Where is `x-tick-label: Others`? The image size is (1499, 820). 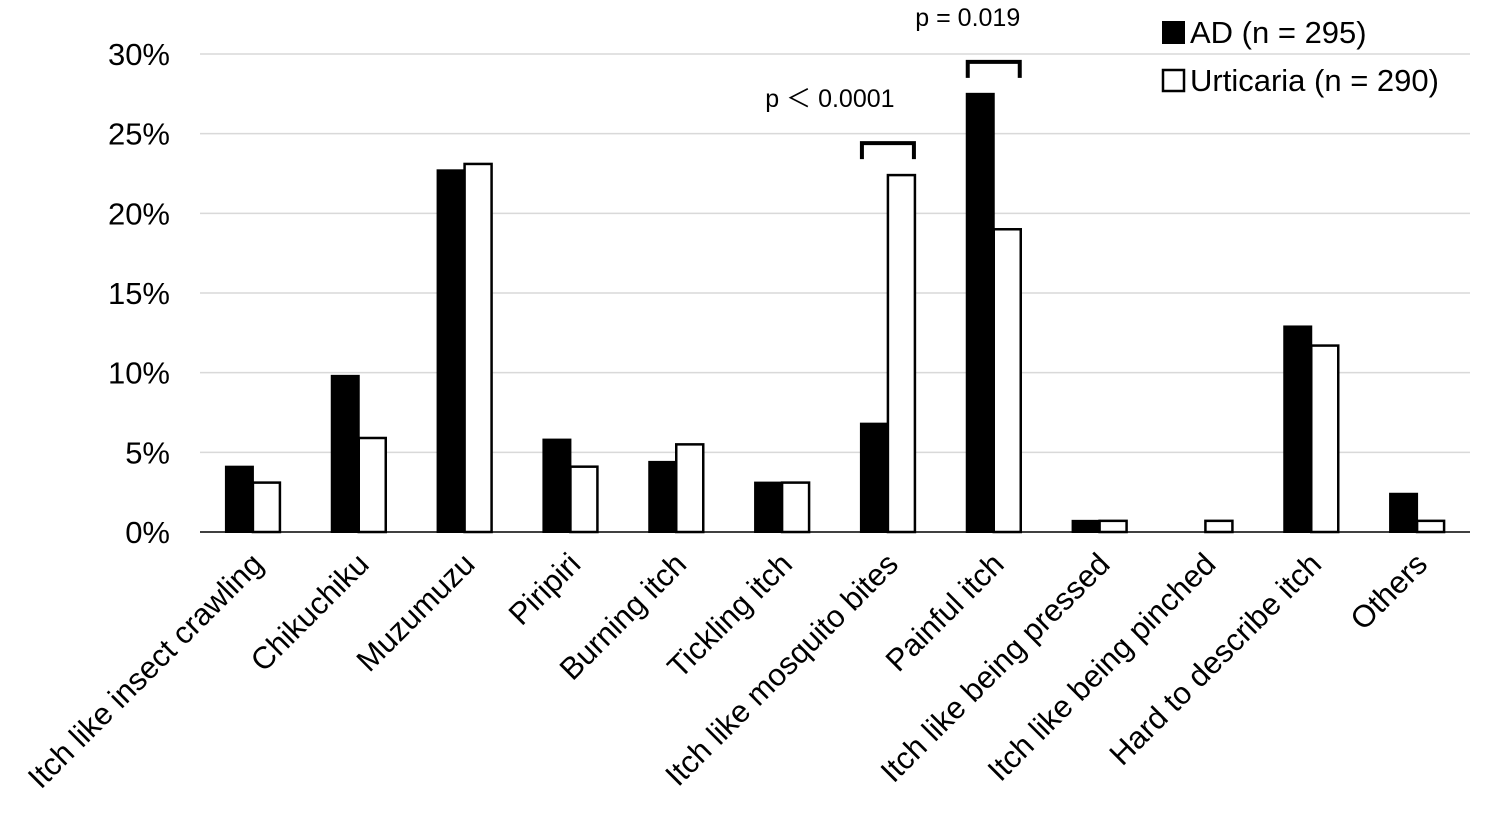 x-tick-label: Others is located at coordinates (1389, 591).